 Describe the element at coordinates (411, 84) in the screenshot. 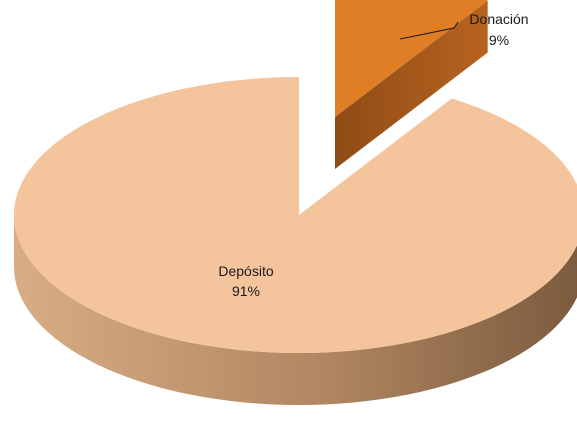

I see `pie-slice-donacion-side` at that location.